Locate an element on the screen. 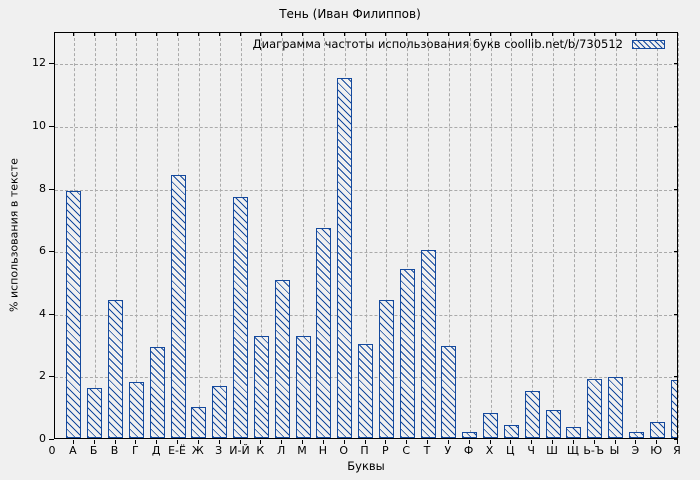 The width and height of the screenshot is (700, 480). x-tick-label-Ю: Ю is located at coordinates (656, 450).